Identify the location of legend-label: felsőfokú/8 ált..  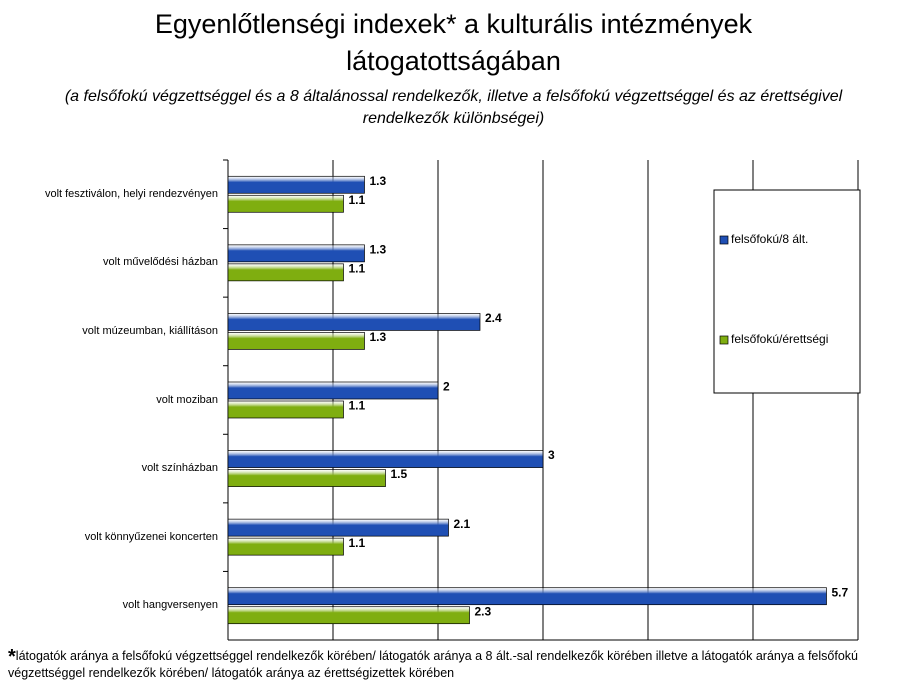
(769, 239).